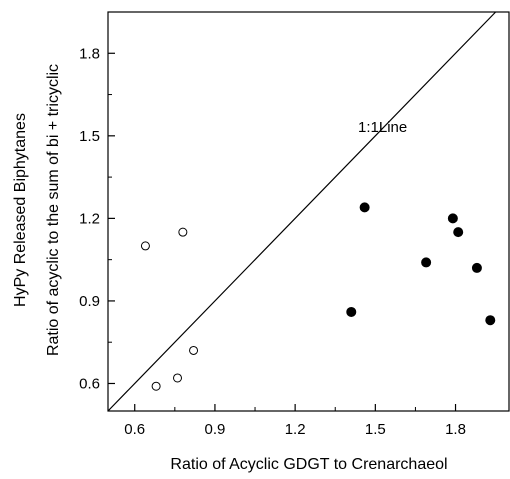  I want to click on x-tick-label: 1.5, so click(375, 429).